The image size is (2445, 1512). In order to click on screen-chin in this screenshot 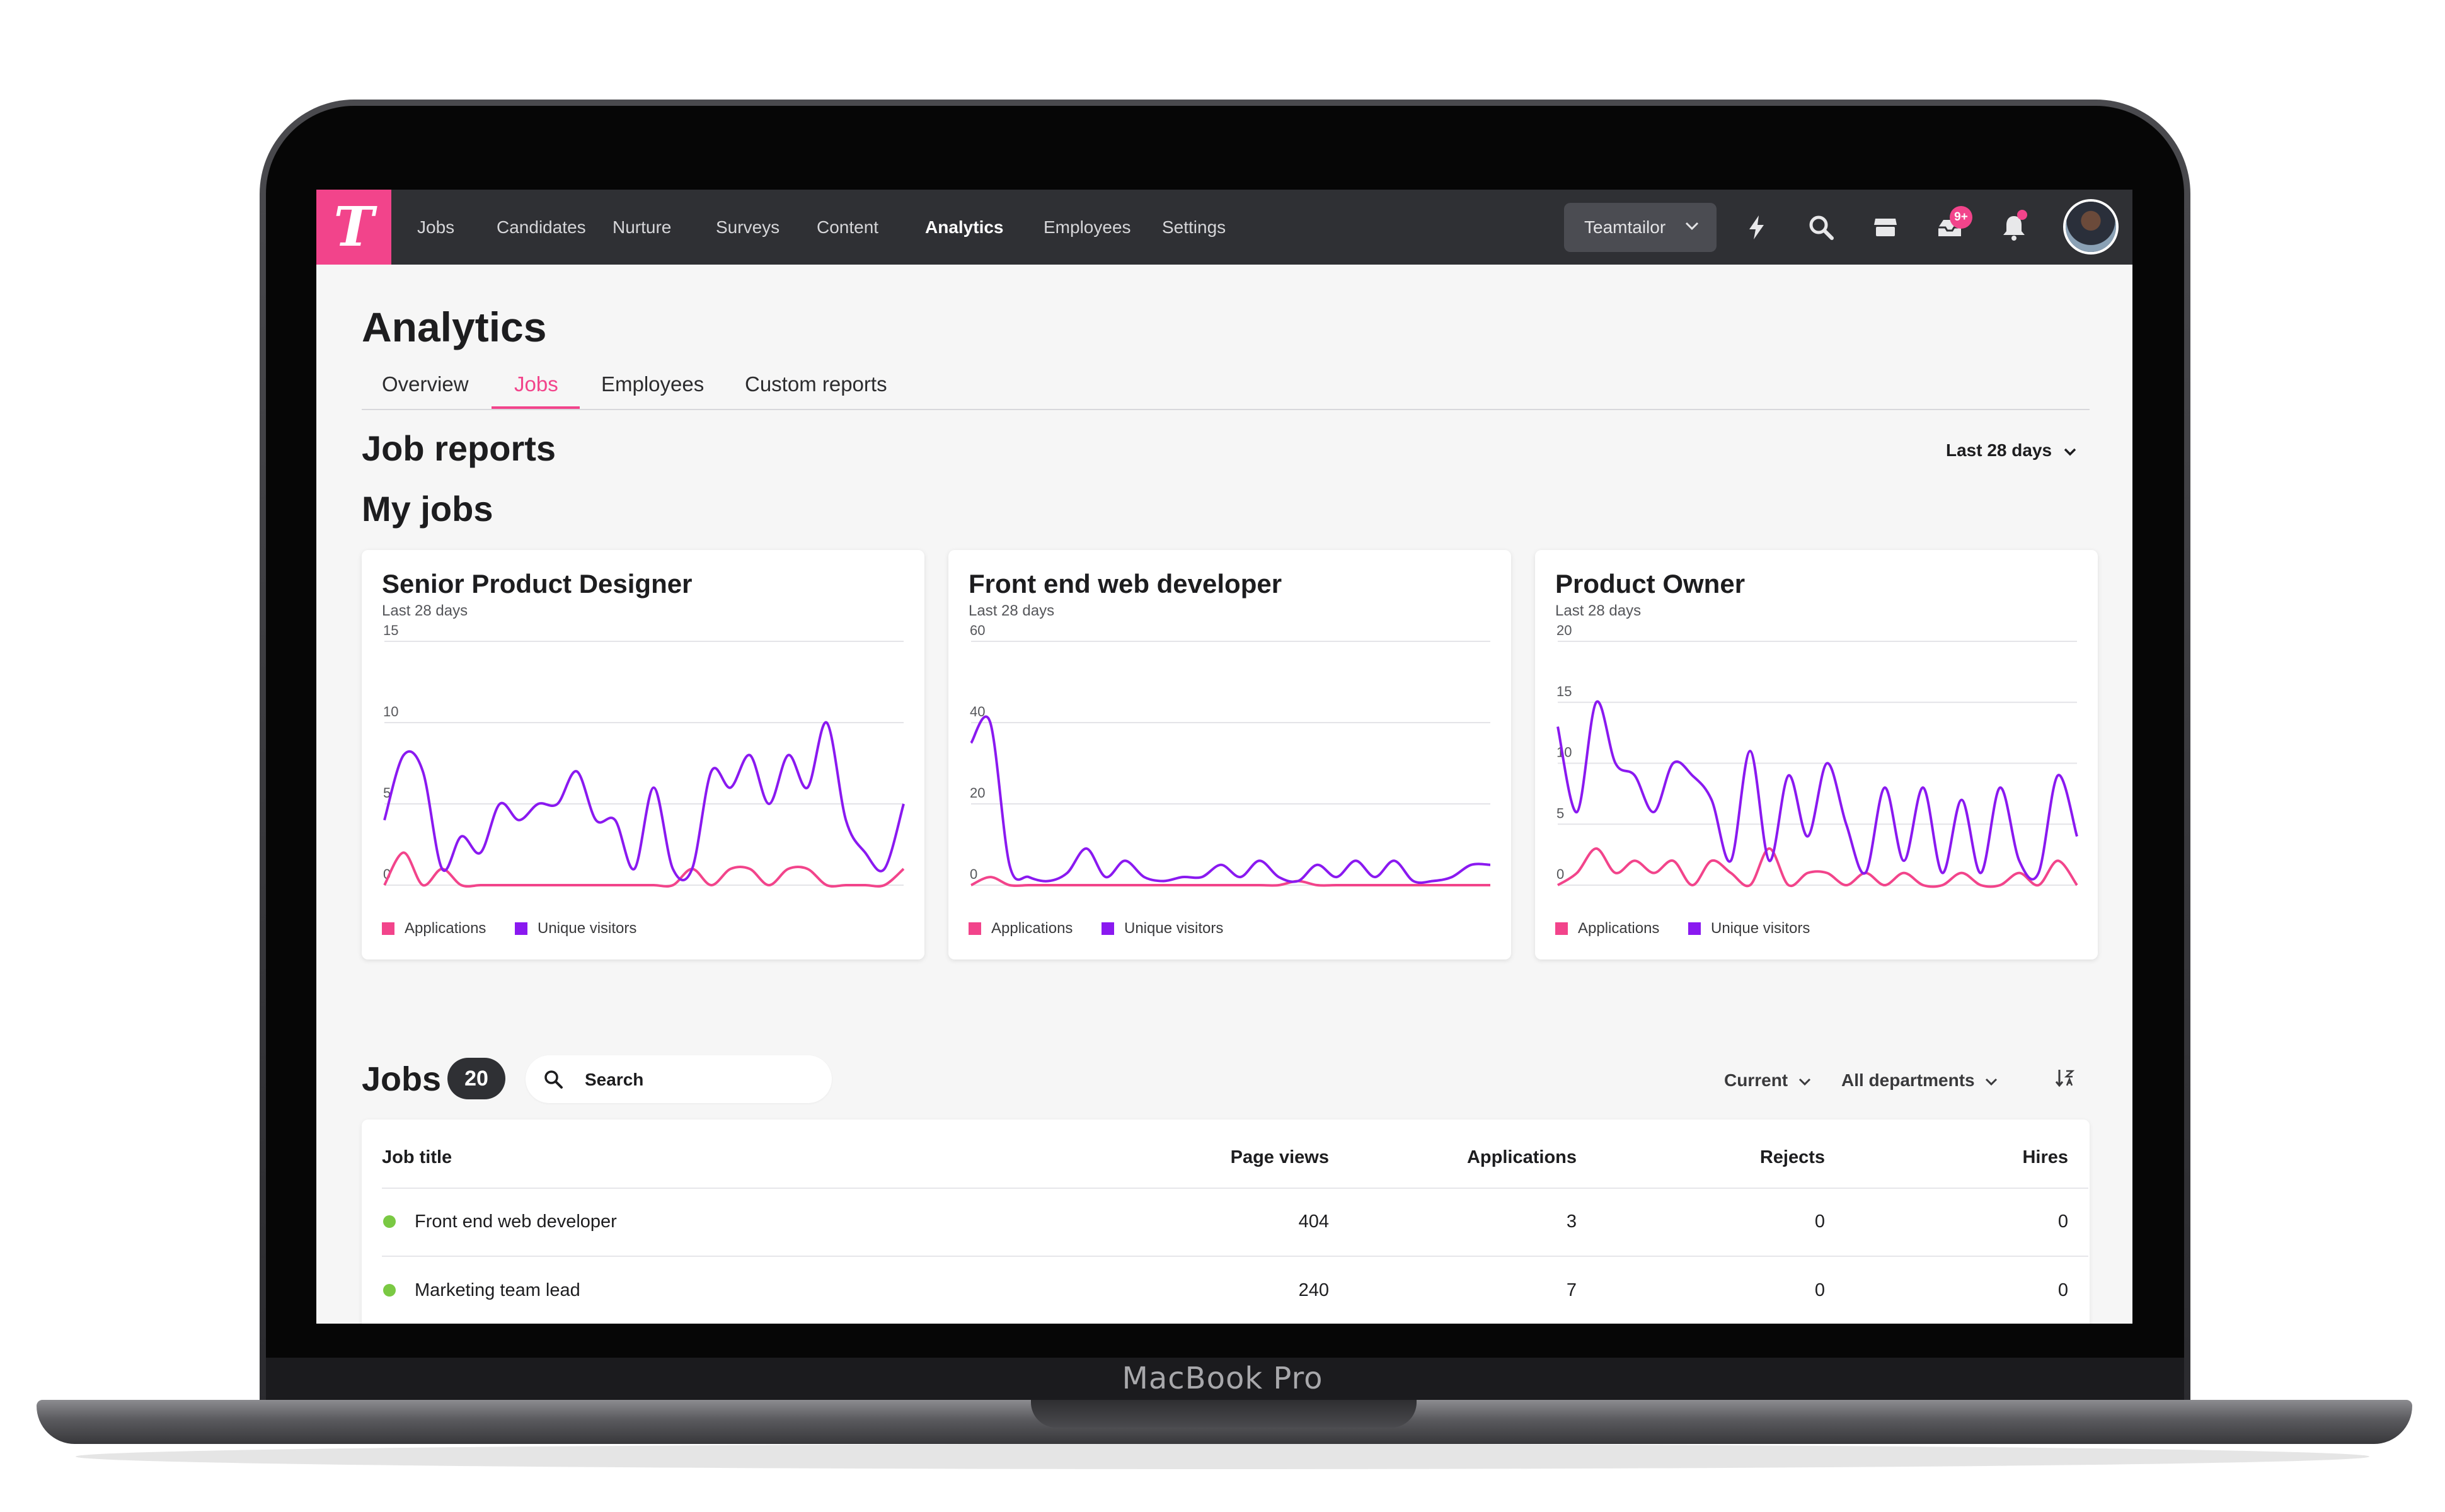, I will do `click(1225, 1383)`.